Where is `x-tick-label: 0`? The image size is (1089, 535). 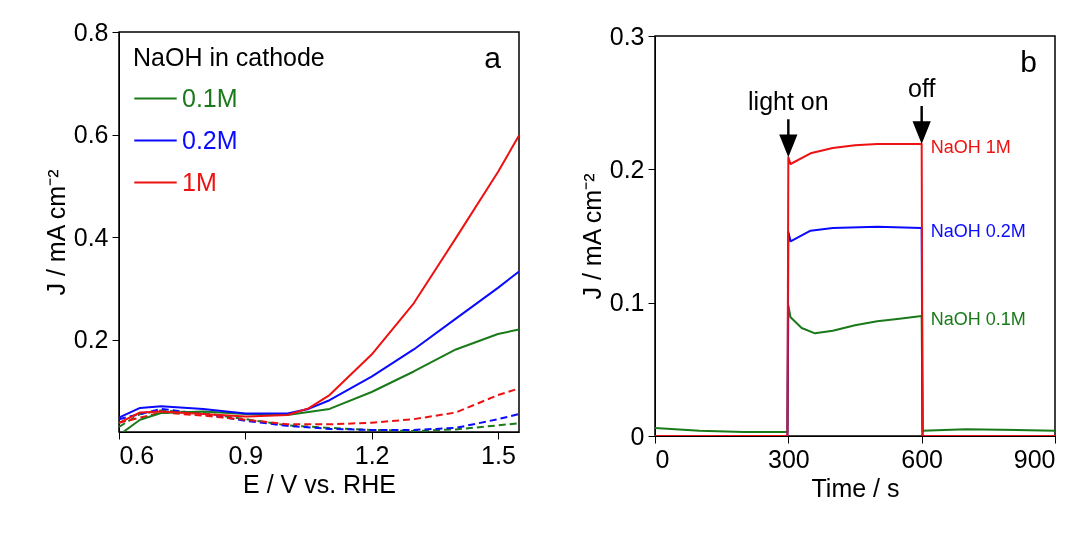
x-tick-label: 0 is located at coordinates (662, 458).